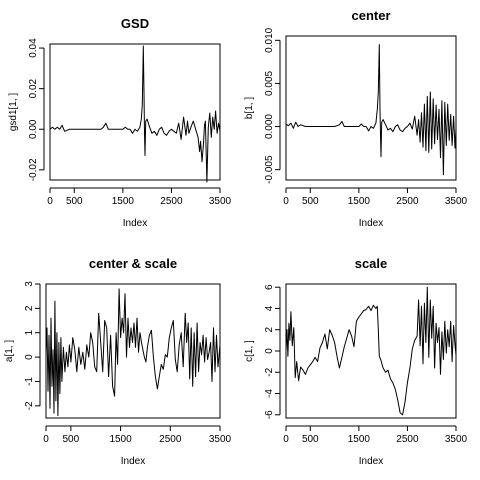  I want to click on center-x-label: Index, so click(371, 223).